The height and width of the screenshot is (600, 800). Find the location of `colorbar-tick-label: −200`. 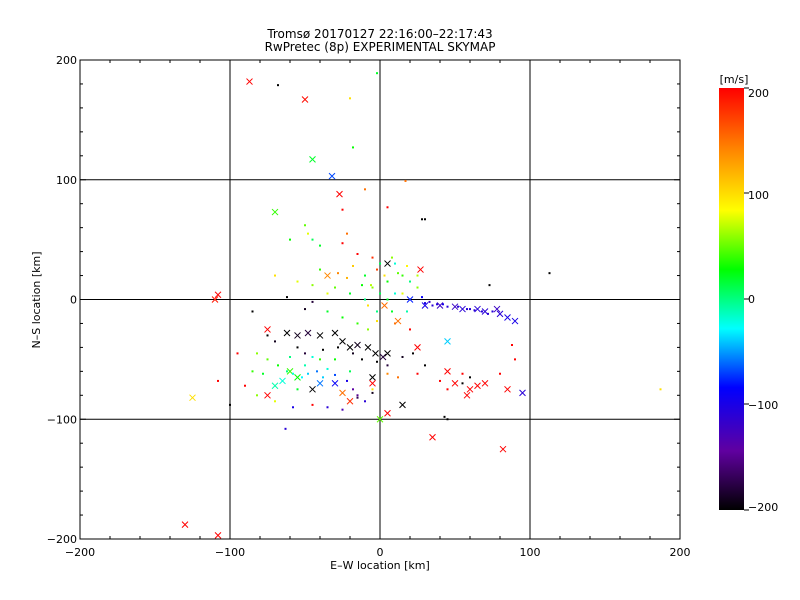

colorbar-tick-label: −200 is located at coordinates (763, 507).